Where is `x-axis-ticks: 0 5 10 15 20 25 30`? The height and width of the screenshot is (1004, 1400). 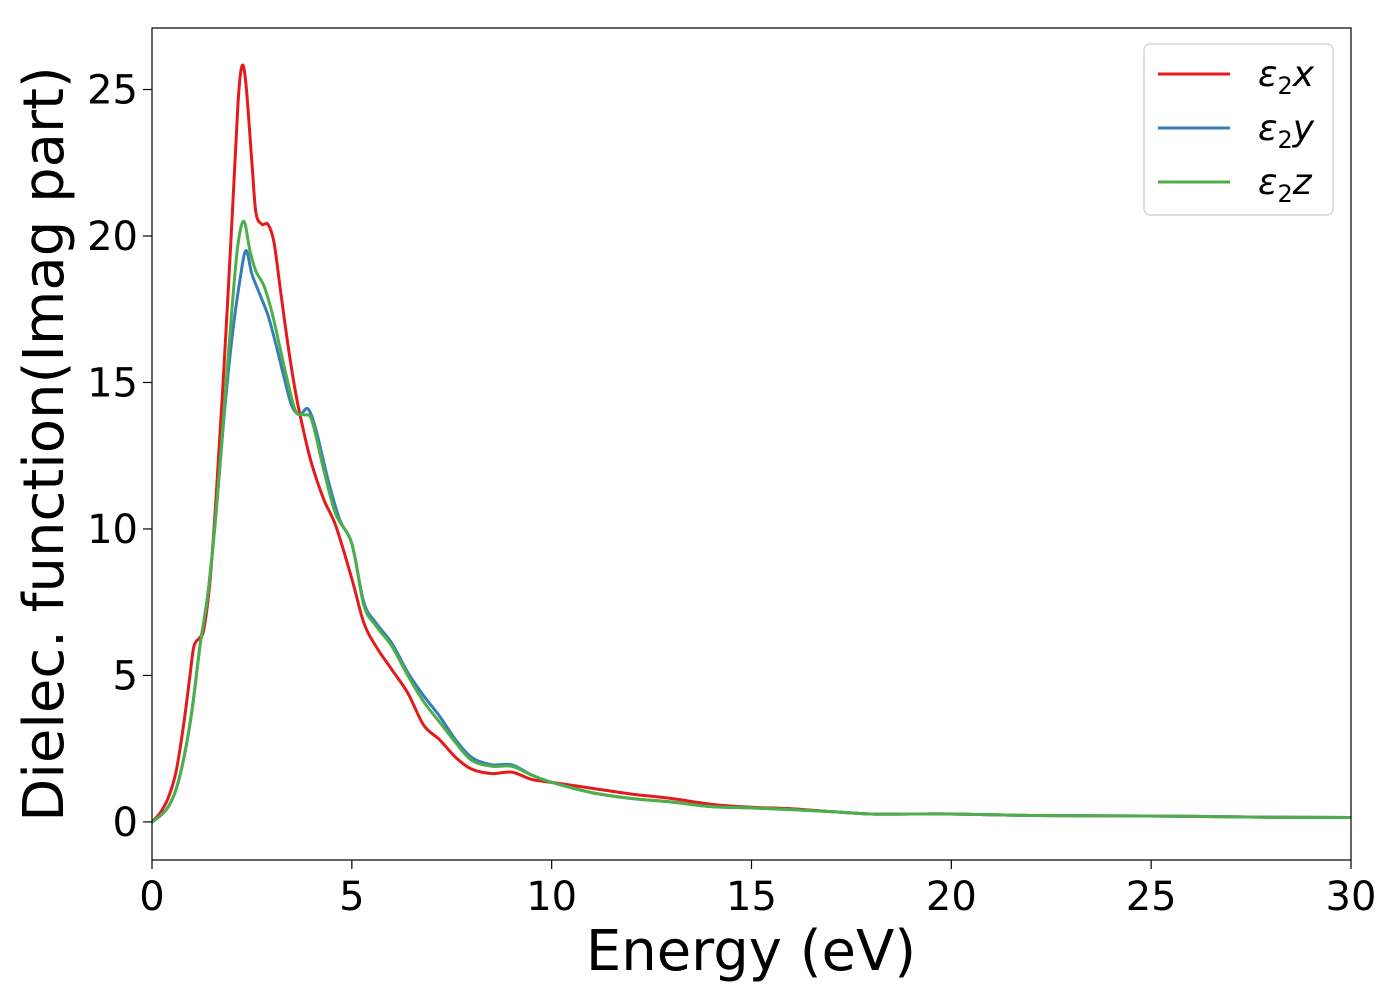
x-axis-ticks: 0 5 10 15 20 25 30 is located at coordinates (757, 890).